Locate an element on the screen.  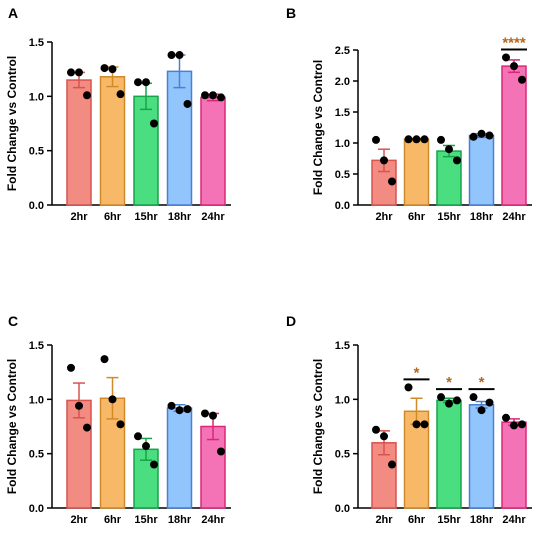
y-tick-label: 2.0 is located at coordinates (342, 82).